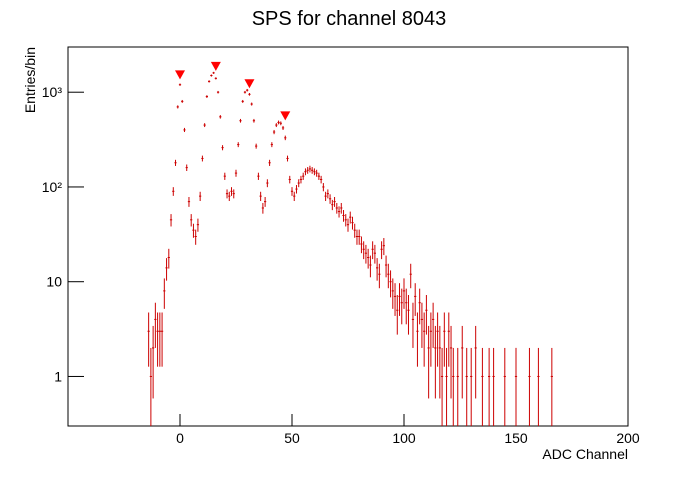 This screenshot has width=698, height=479. Describe the element at coordinates (180, 438) in the screenshot. I see `x-tick-label: 0` at that location.